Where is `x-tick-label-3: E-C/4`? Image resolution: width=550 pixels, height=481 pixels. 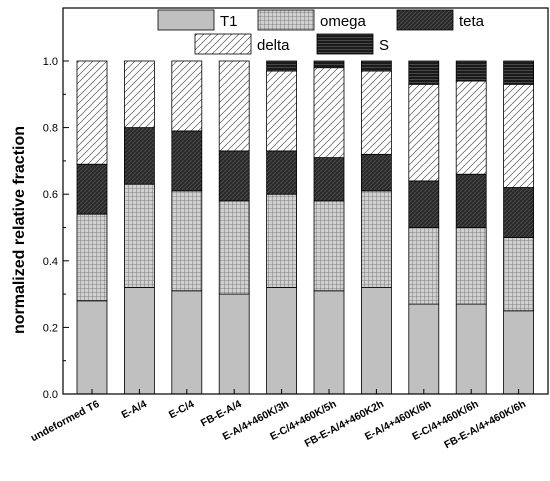 x-tick-label-3: E-C/4 is located at coordinates (181, 409).